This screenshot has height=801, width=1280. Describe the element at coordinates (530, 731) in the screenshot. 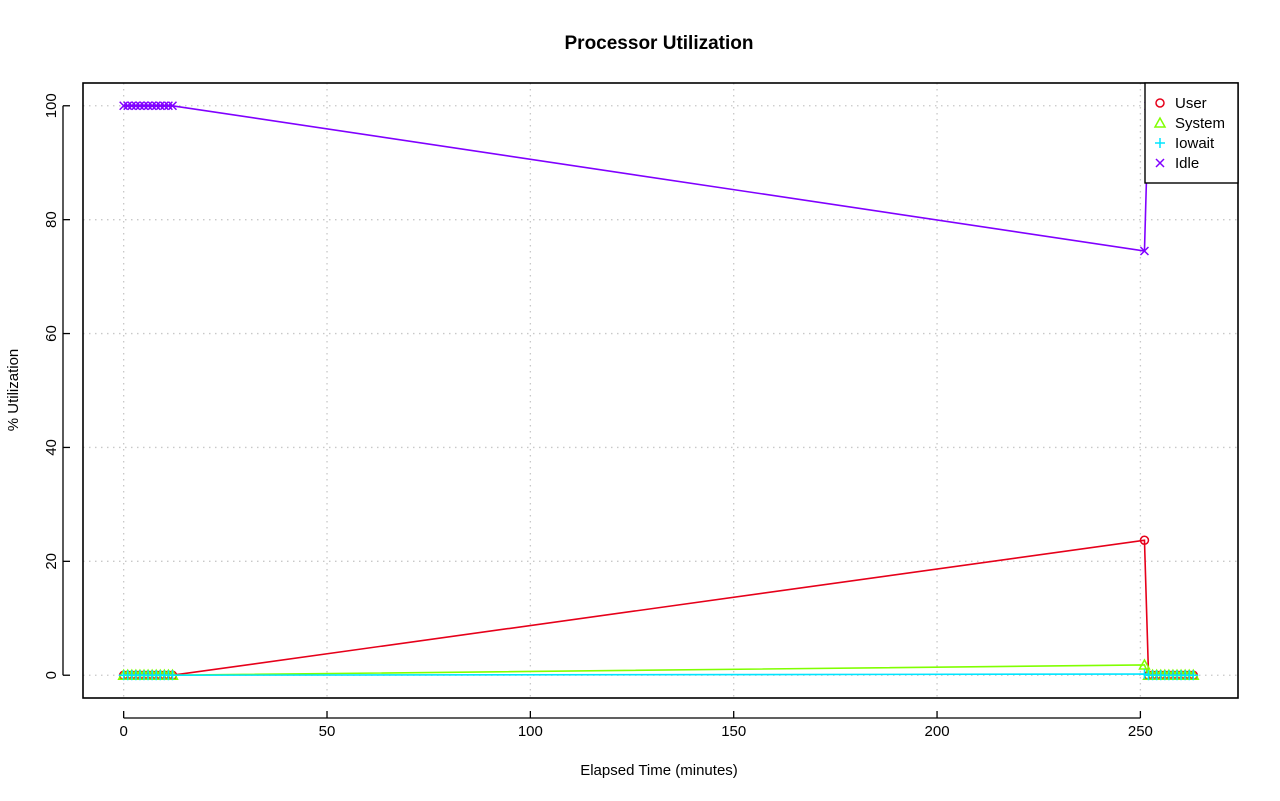

I see `x-tick-label: 100` at that location.